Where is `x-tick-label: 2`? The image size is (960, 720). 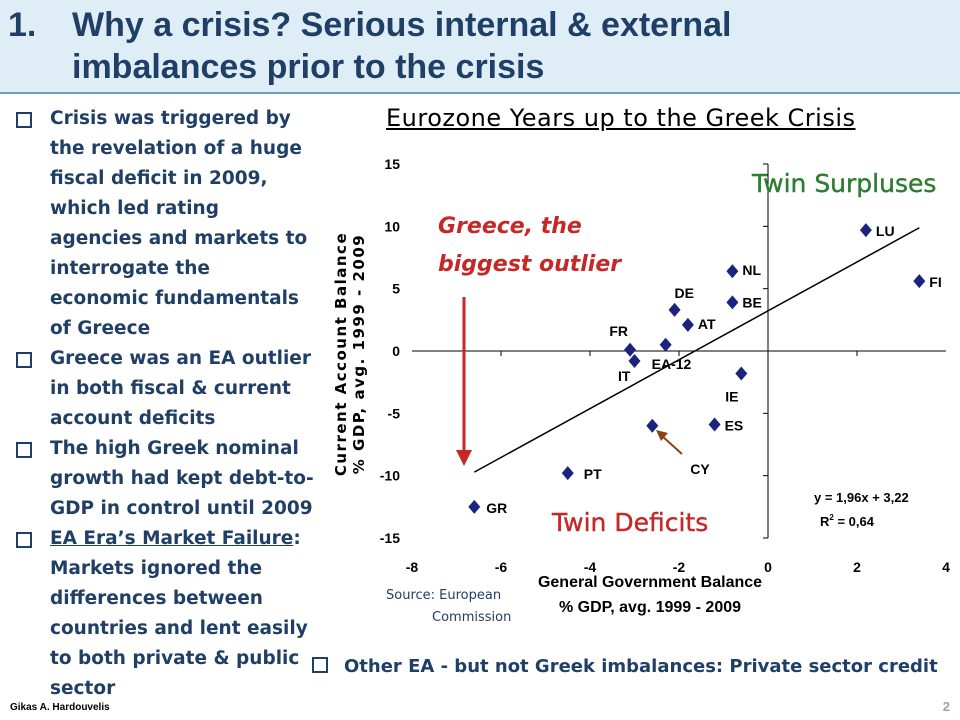 x-tick-label: 2 is located at coordinates (857, 567).